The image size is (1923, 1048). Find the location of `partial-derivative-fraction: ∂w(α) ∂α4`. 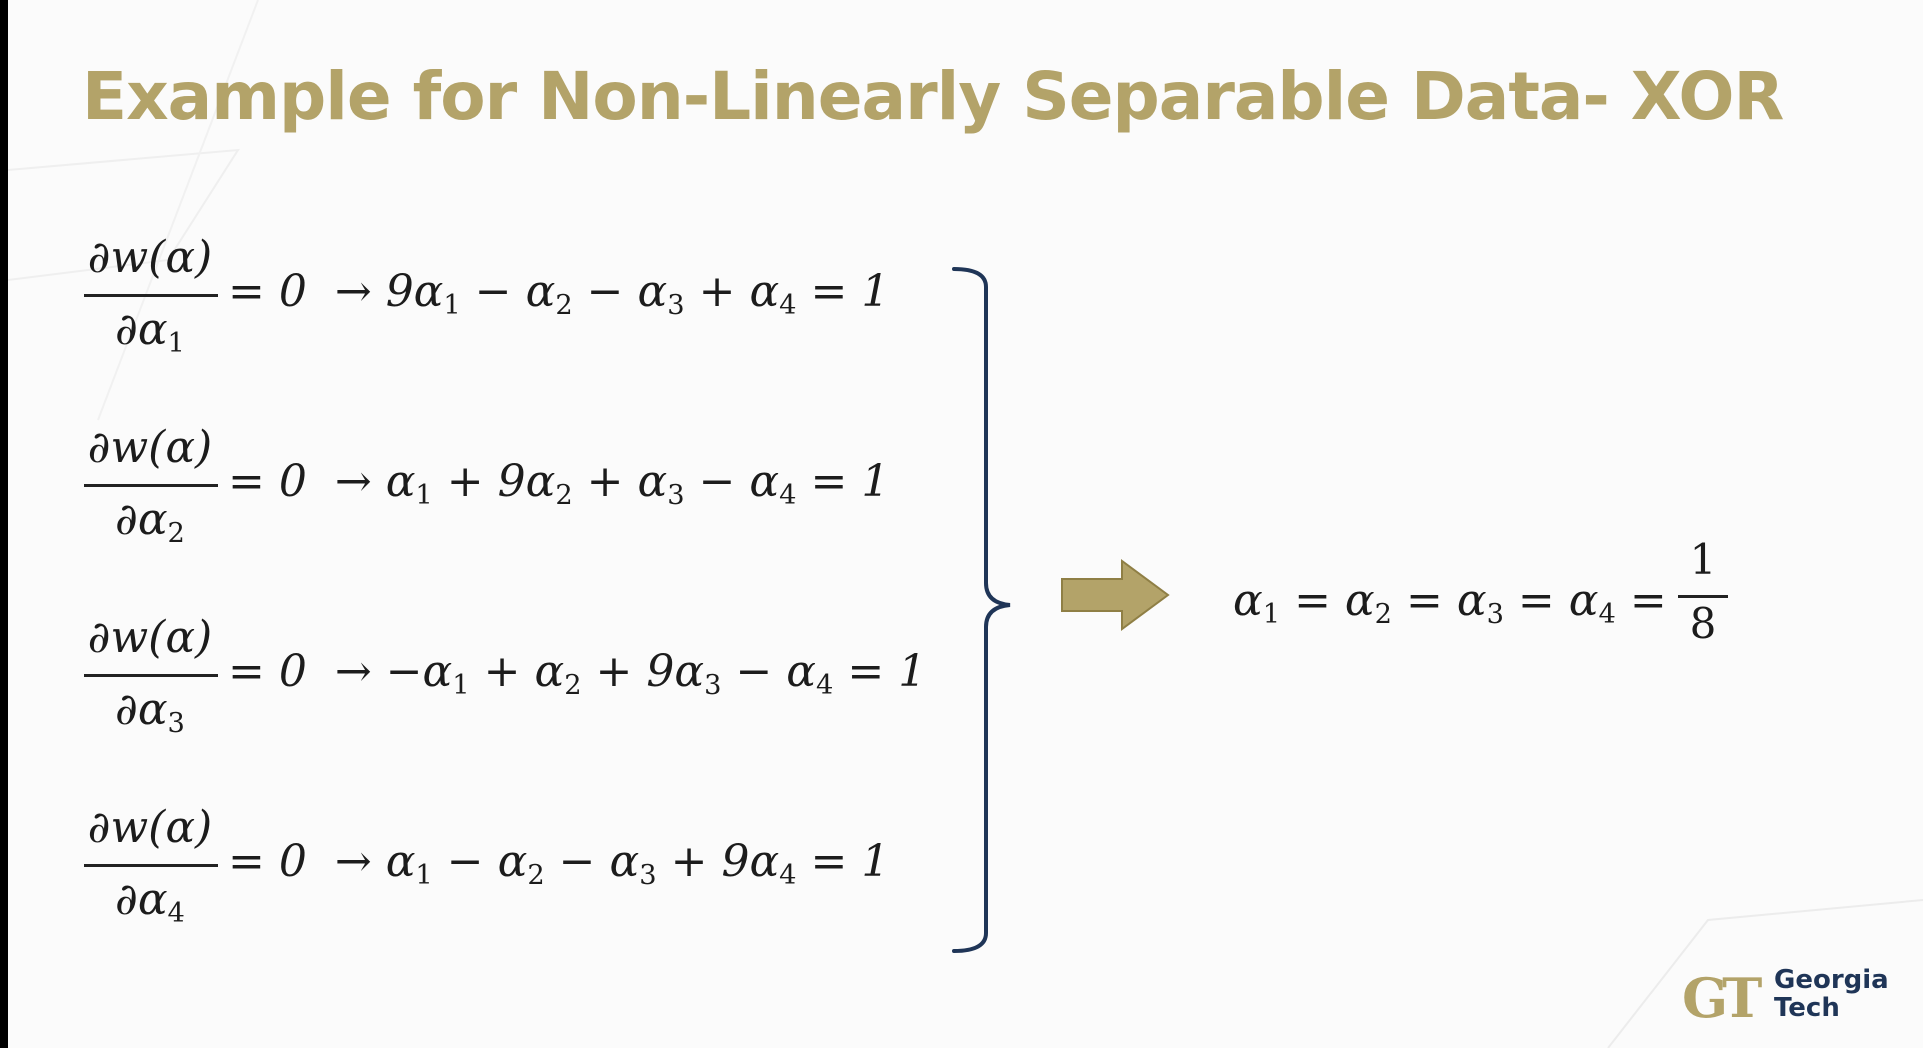

partial-derivative-fraction: ∂w(α) ∂α4 is located at coordinates (150, 868).